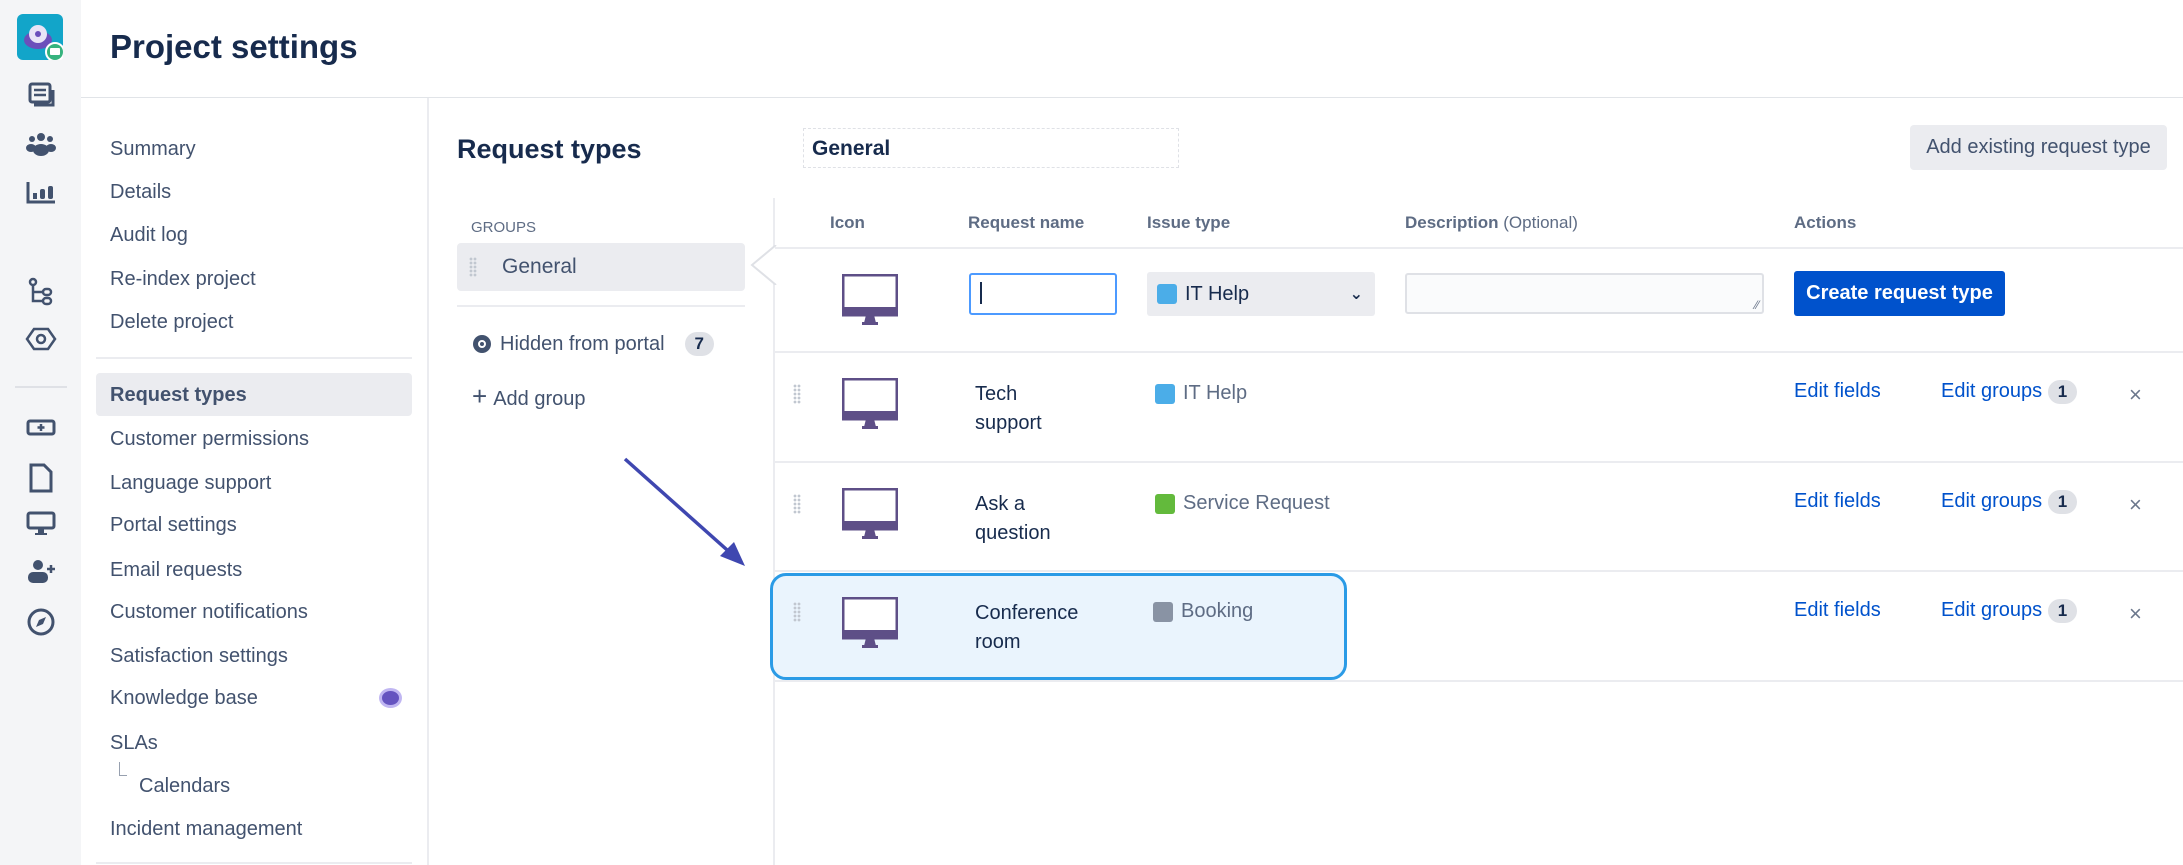  Describe the element at coordinates (41, 339) in the screenshot. I see `hexagon-settings-icon` at that location.